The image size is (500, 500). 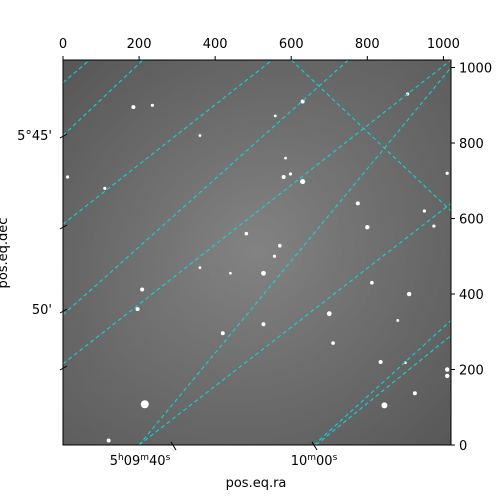 What do you see at coordinates (471, 371) in the screenshot?
I see `right-tick-label-200: 200` at bounding box center [471, 371].